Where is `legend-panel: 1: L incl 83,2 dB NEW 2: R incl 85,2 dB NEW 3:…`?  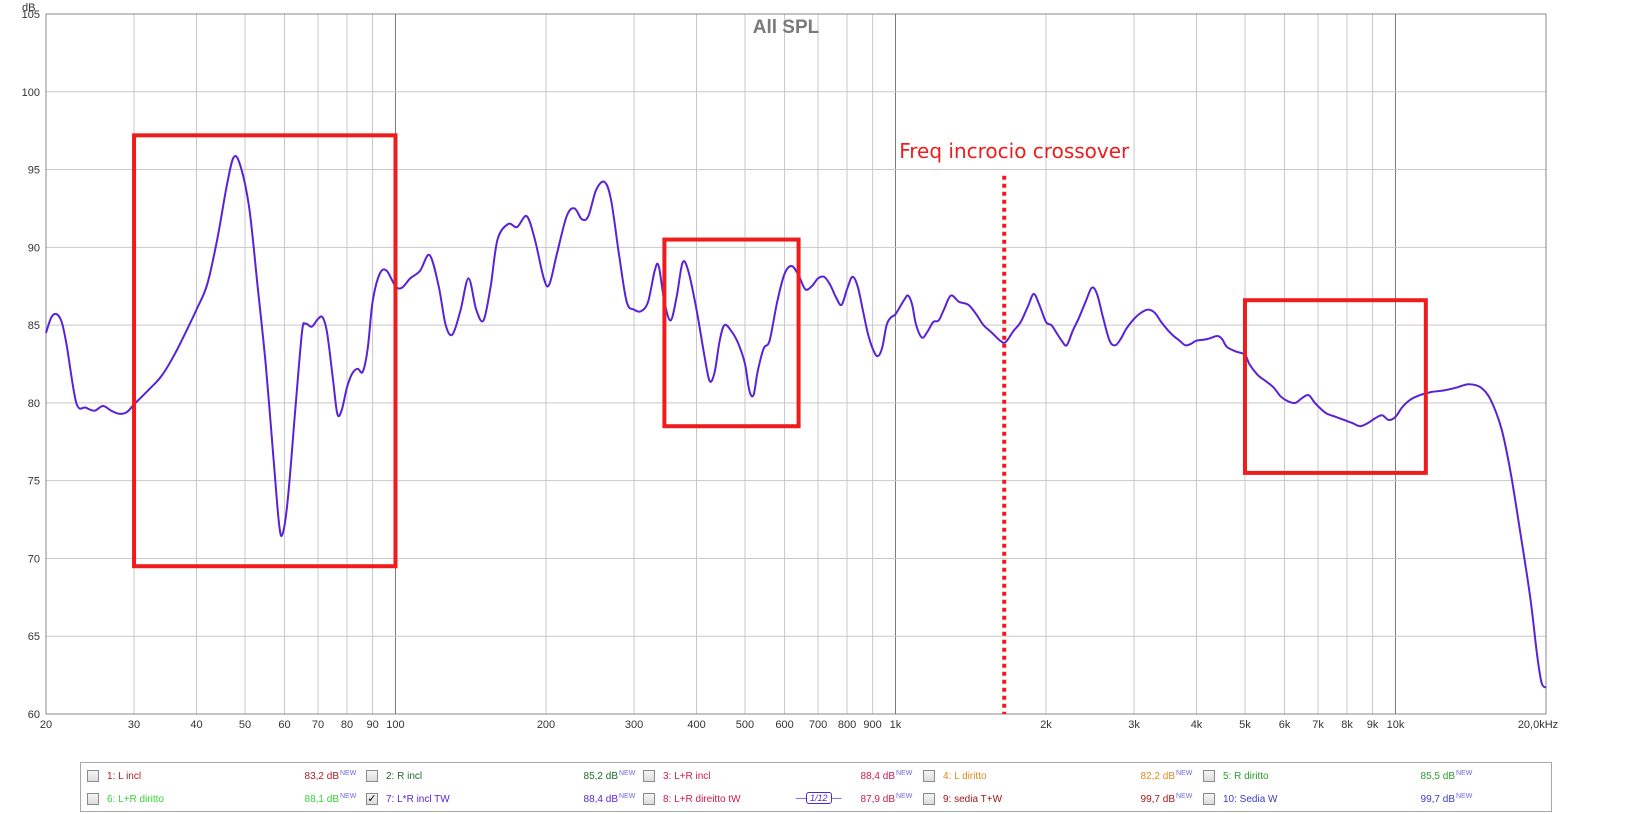 legend-panel: 1: L incl 83,2 dB NEW 2: R incl 85,2 dB NEW 3:… is located at coordinates (816, 787).